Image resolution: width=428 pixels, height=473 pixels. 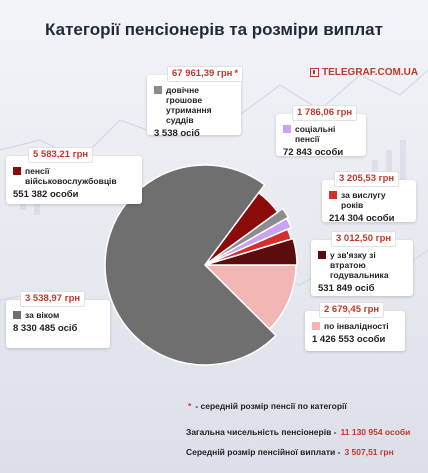 What do you see at coordinates (322, 255) in the screenshot?
I see `swatch-breadwinner` at bounding box center [322, 255].